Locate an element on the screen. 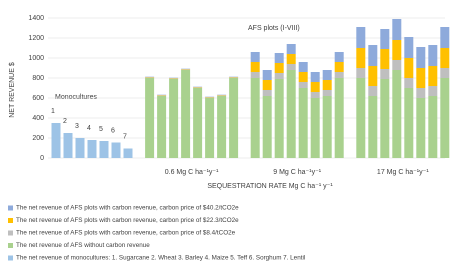  y-tick-label: 400 is located at coordinates (38, 118).